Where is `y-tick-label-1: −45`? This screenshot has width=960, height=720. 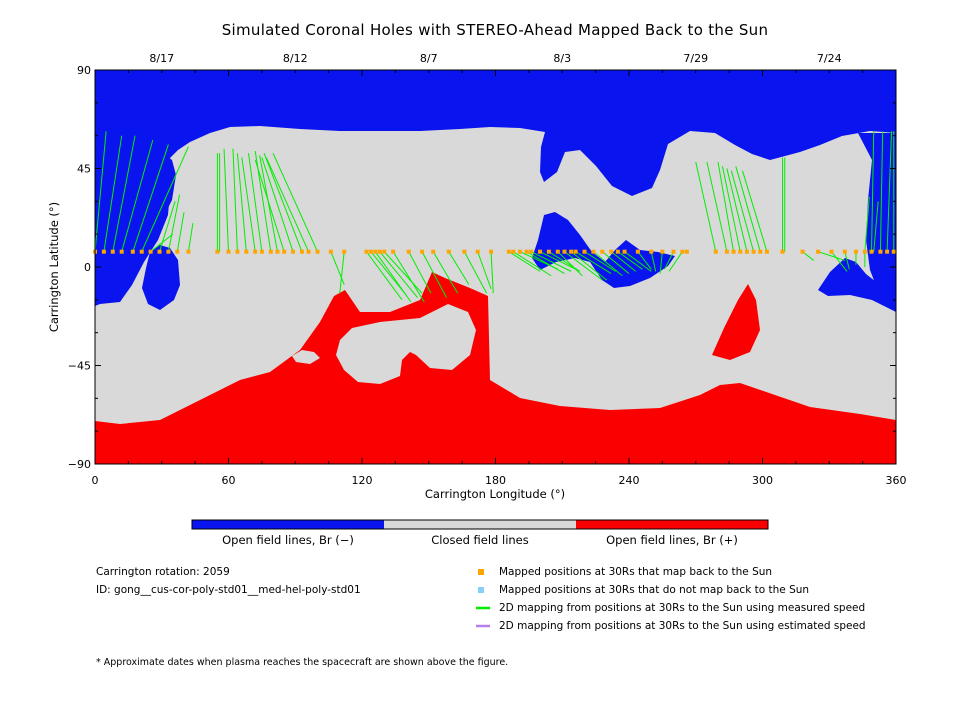
y-tick-label-1: −45 is located at coordinates (79, 366).